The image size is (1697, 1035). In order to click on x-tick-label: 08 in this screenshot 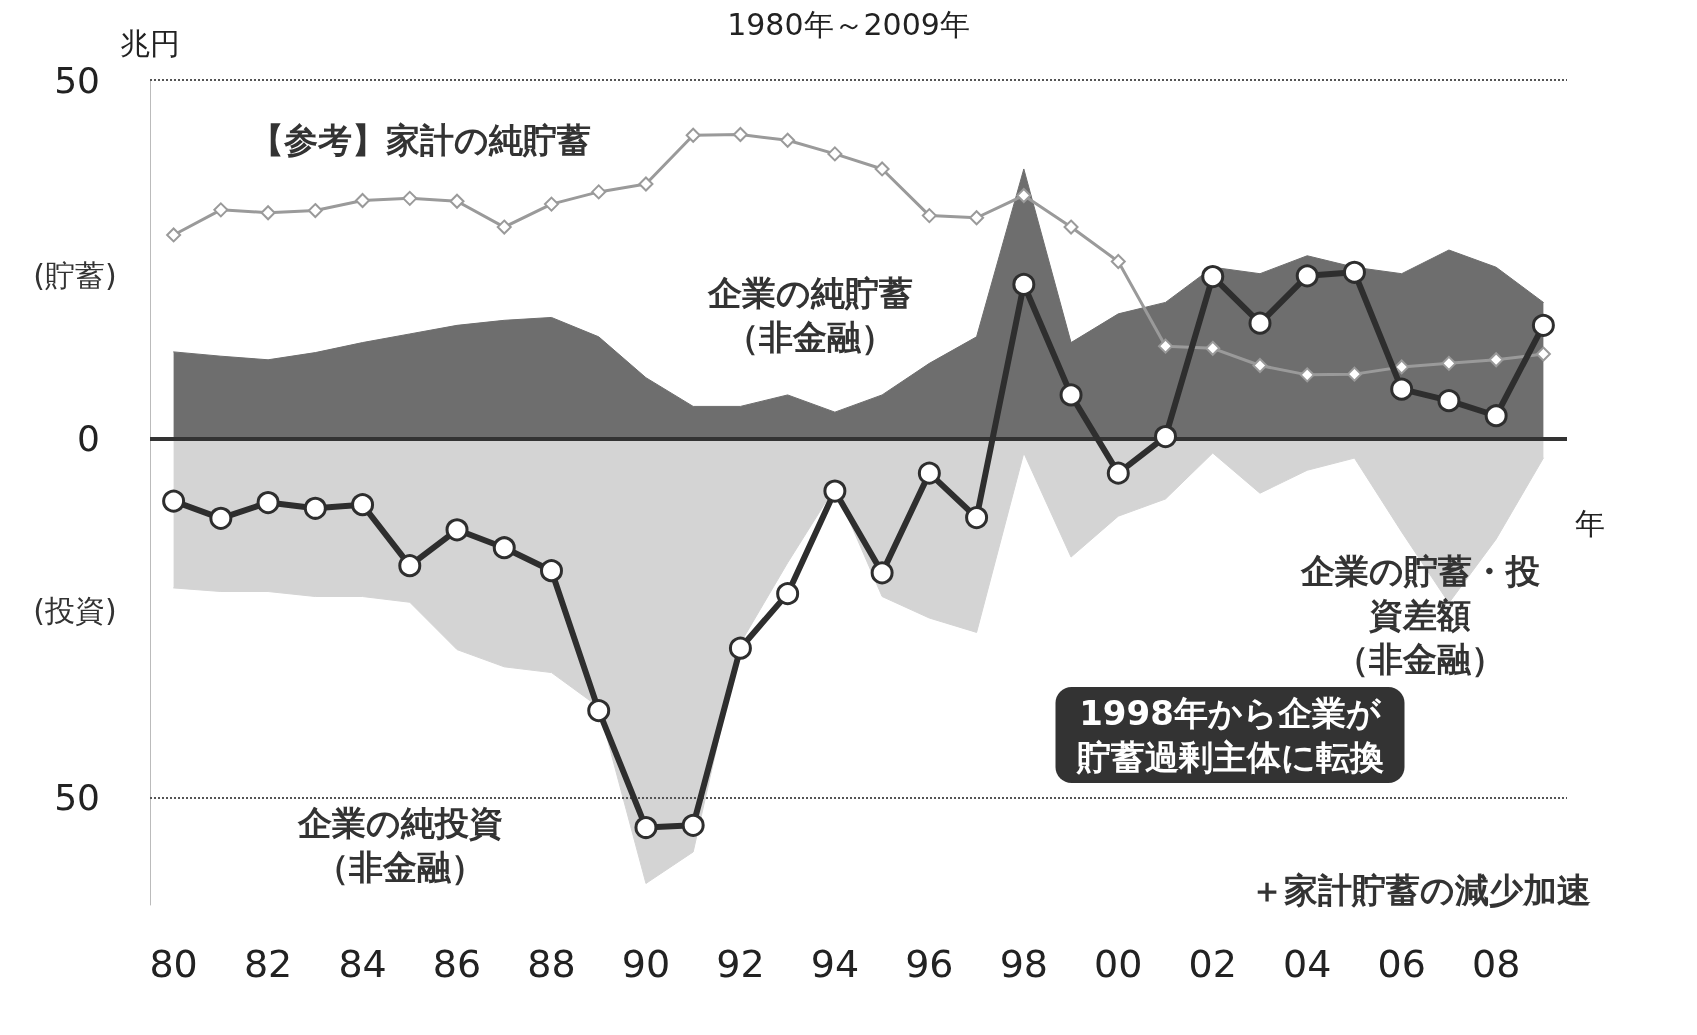, I will do `click(1496, 964)`.